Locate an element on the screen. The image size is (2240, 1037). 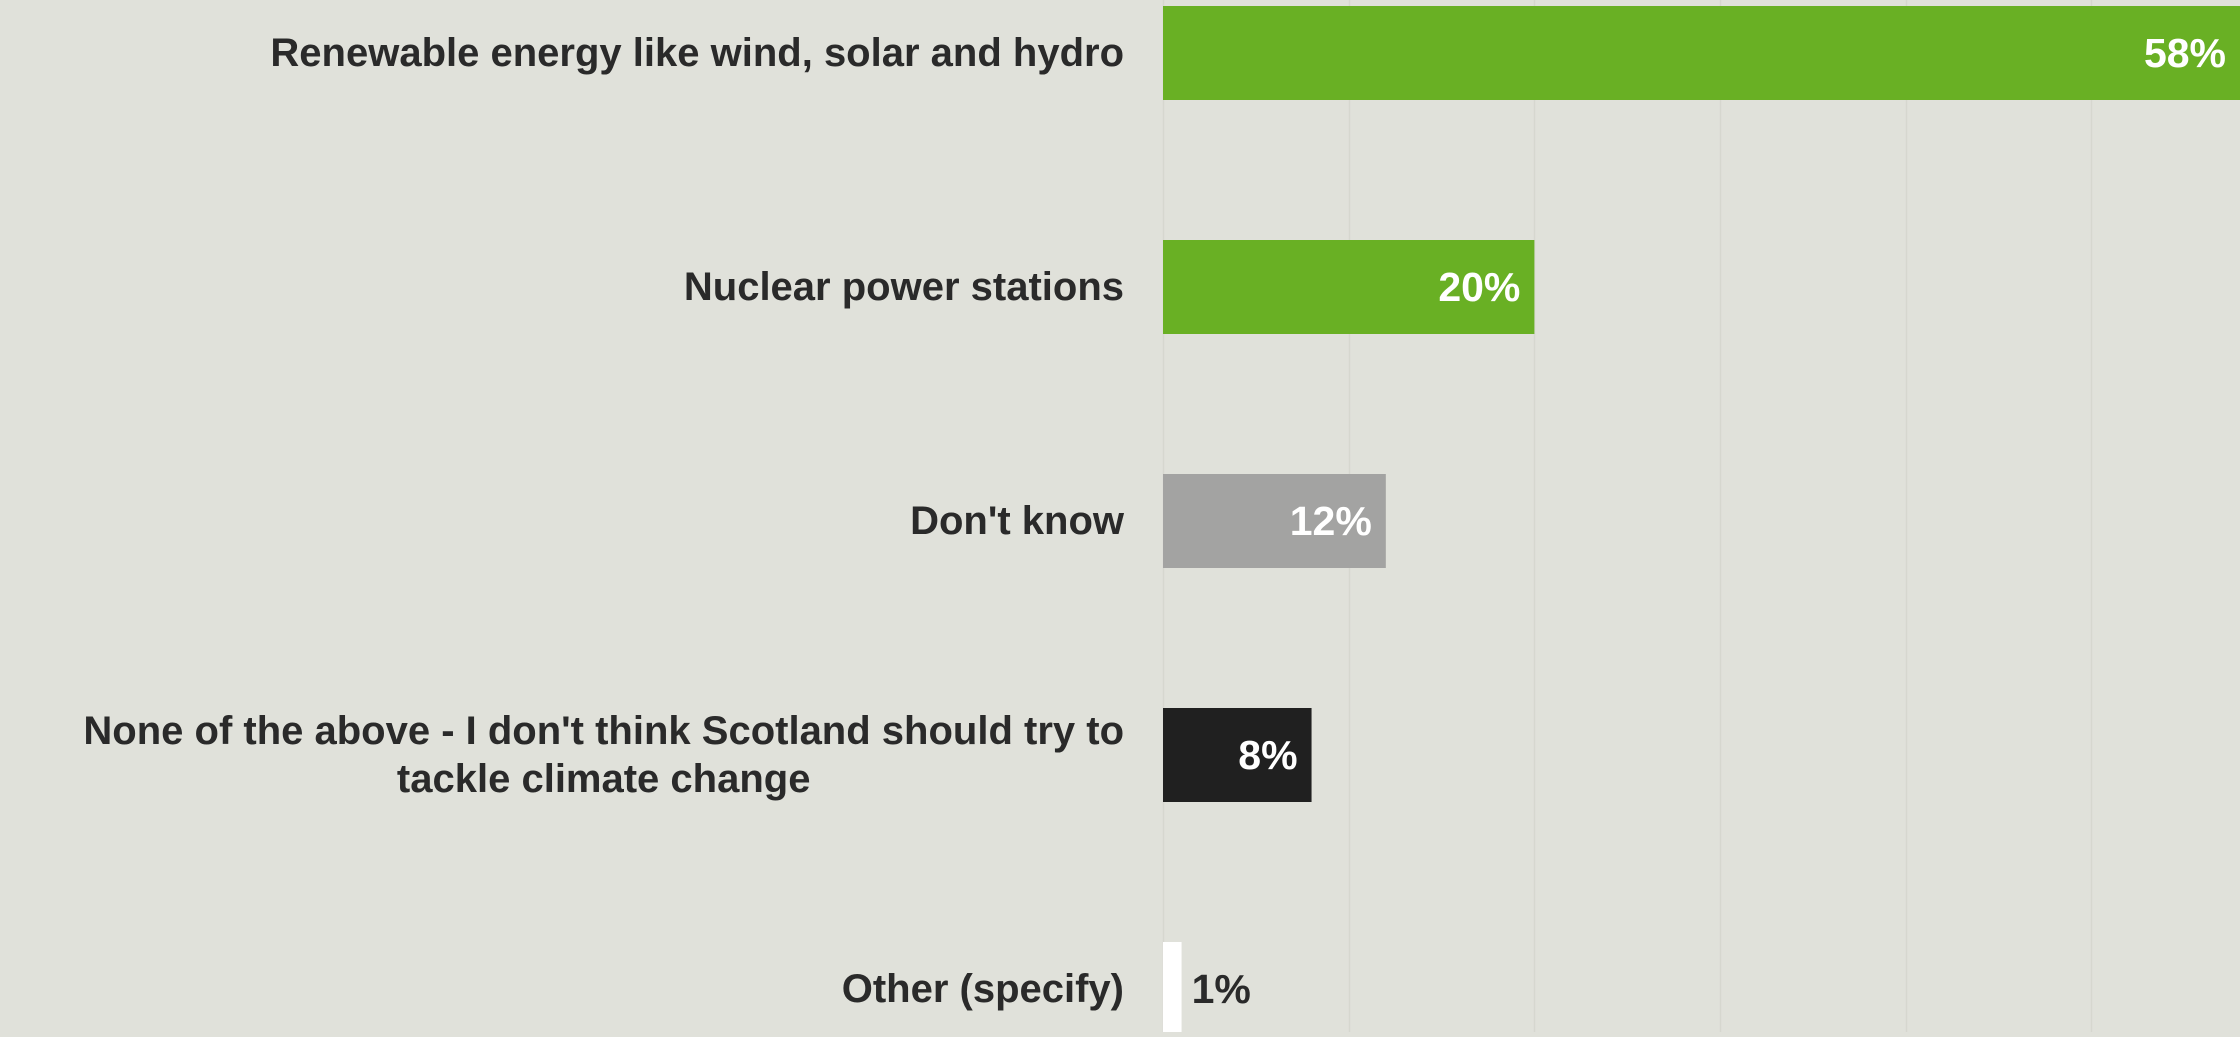
value-label: 1% is located at coordinates (1221, 989).